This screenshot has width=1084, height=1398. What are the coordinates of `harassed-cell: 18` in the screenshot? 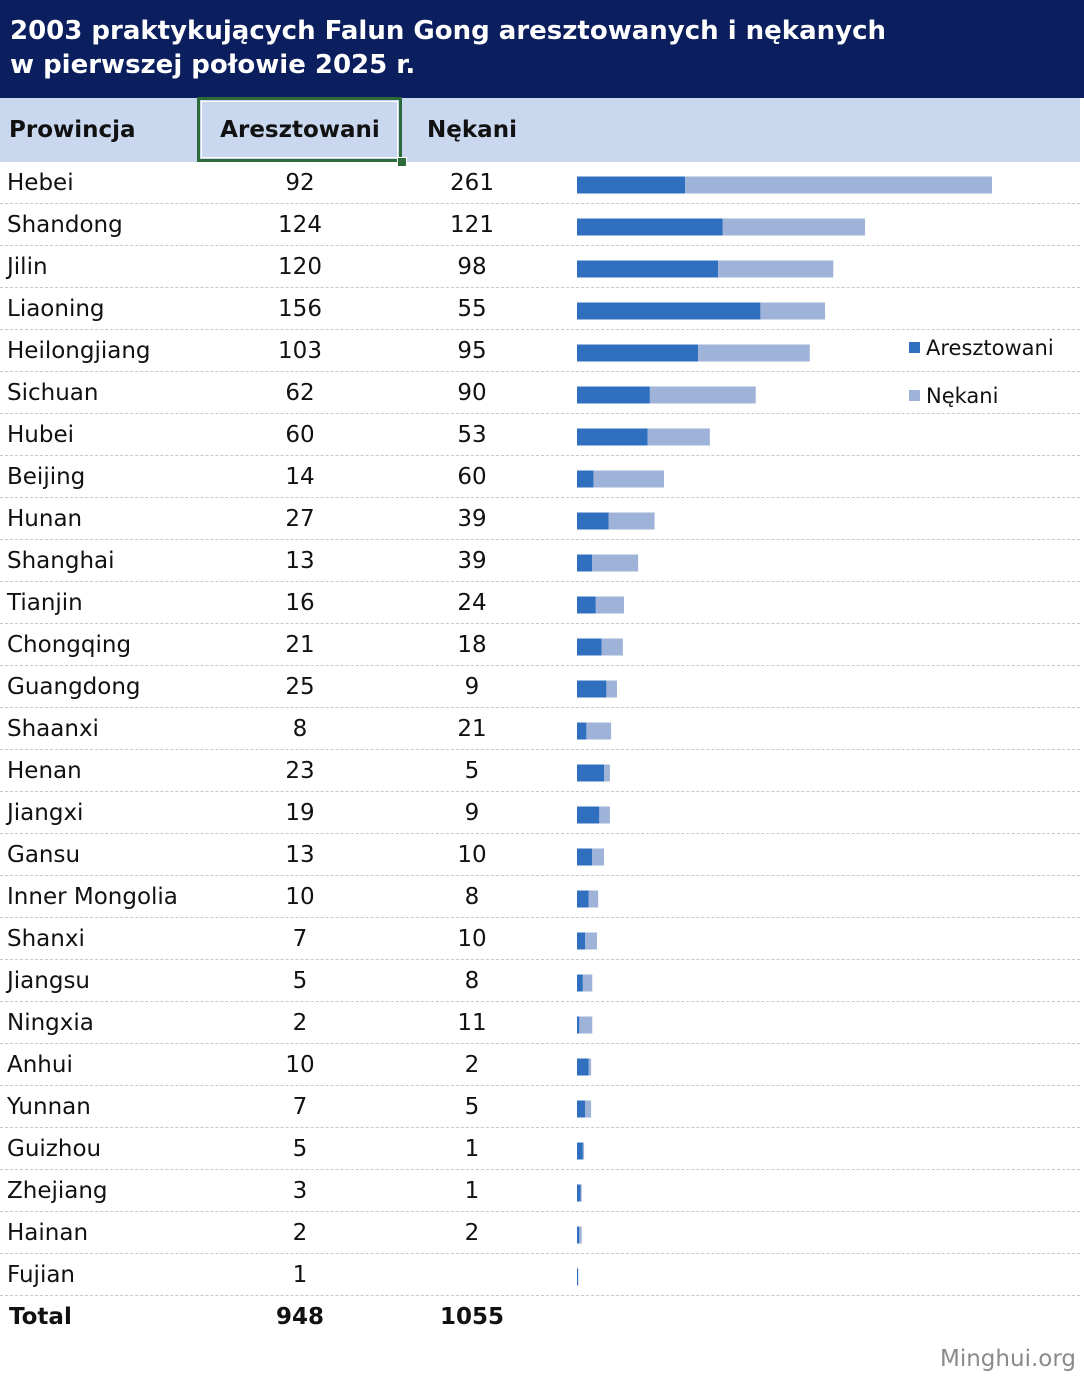 It's located at (472, 645).